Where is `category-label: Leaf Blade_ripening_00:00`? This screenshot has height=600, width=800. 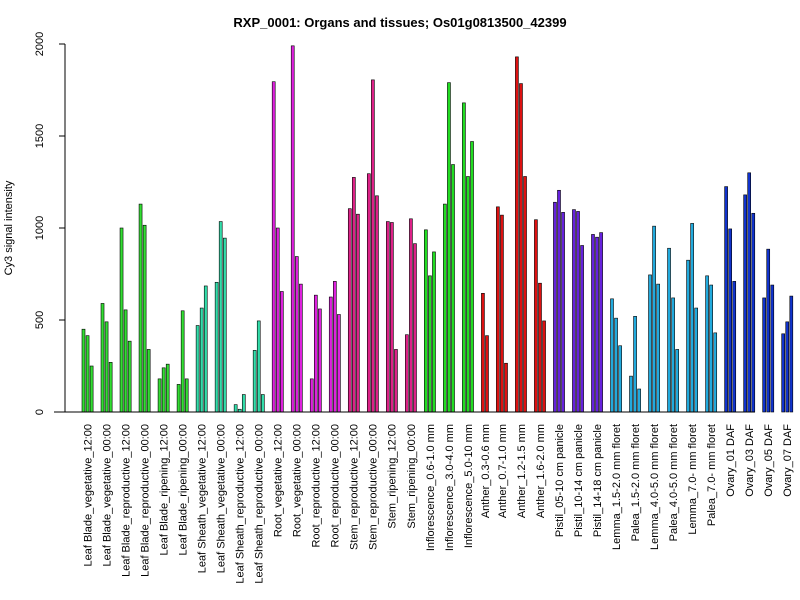 category-label: Leaf Blade_ripening_00:00 is located at coordinates (184, 490).